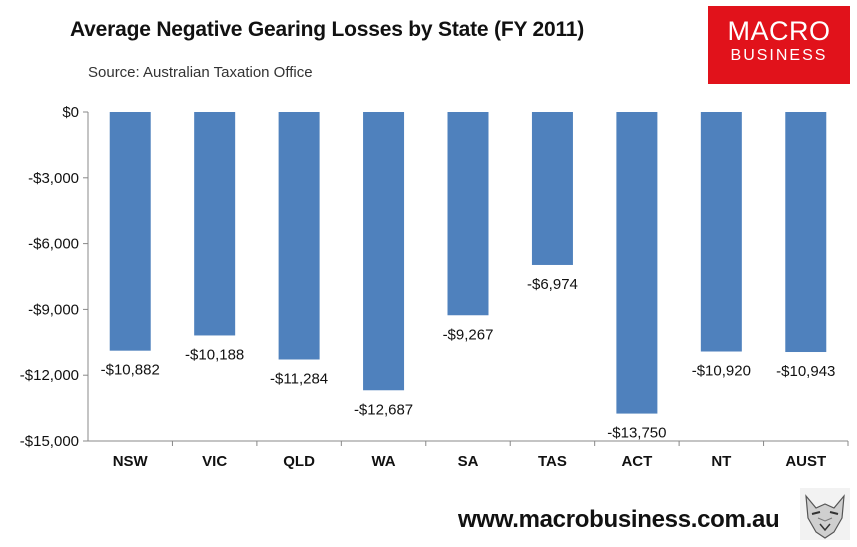  What do you see at coordinates (552, 284) in the screenshot?
I see `bar-data-label: -$6,974` at bounding box center [552, 284].